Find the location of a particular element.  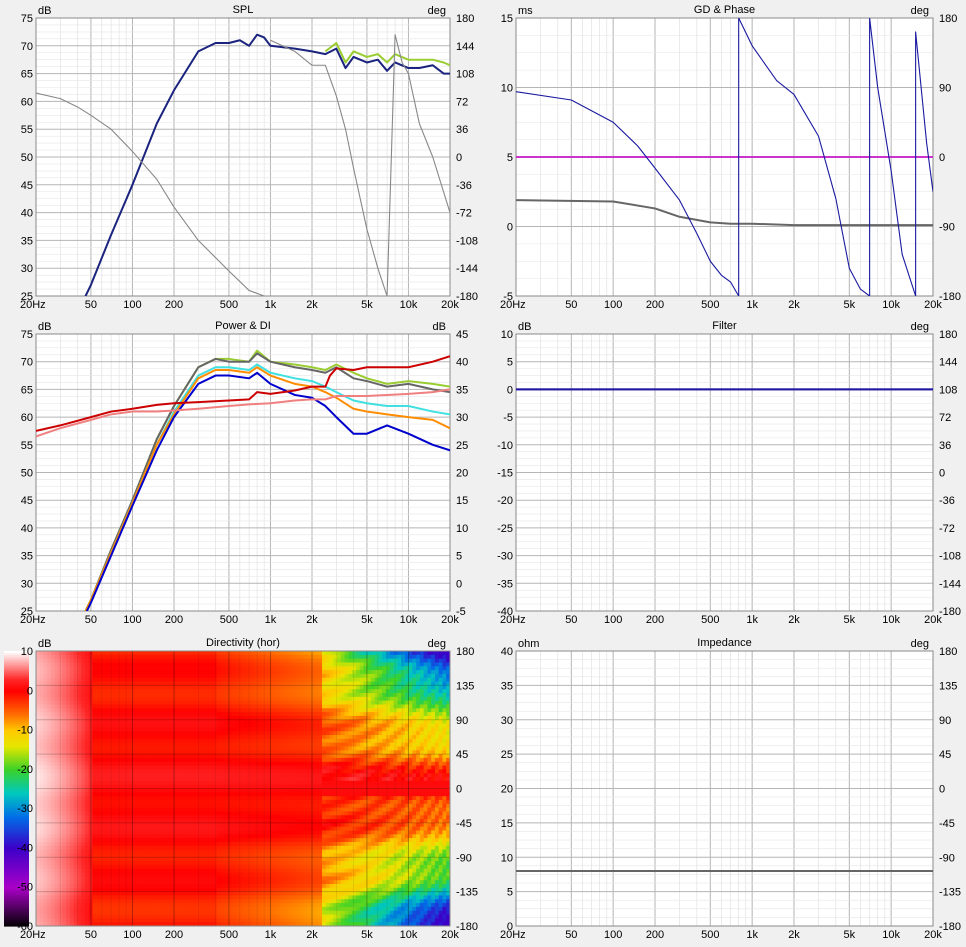

right-unit-label: deg is located at coordinates (920, 11).